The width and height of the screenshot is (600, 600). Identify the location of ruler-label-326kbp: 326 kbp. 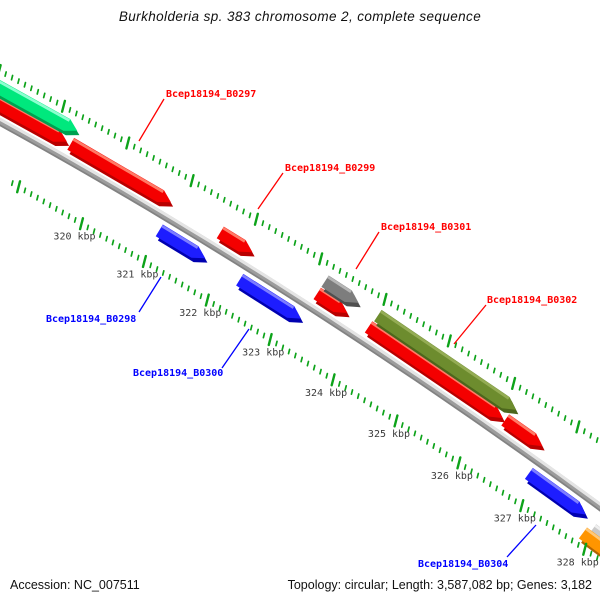
(452, 476).